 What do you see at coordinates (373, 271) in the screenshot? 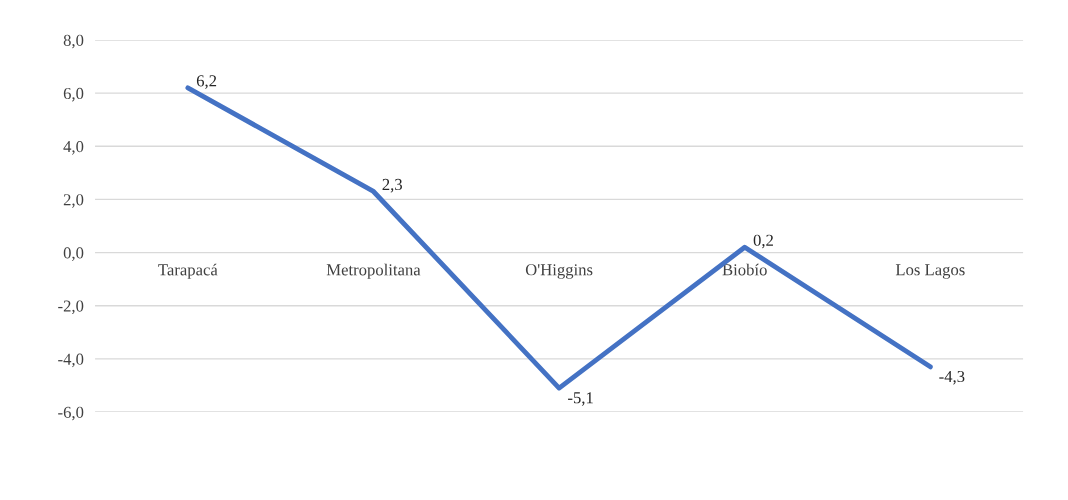
I see `x-tick-label: Metropolitana` at bounding box center [373, 271].